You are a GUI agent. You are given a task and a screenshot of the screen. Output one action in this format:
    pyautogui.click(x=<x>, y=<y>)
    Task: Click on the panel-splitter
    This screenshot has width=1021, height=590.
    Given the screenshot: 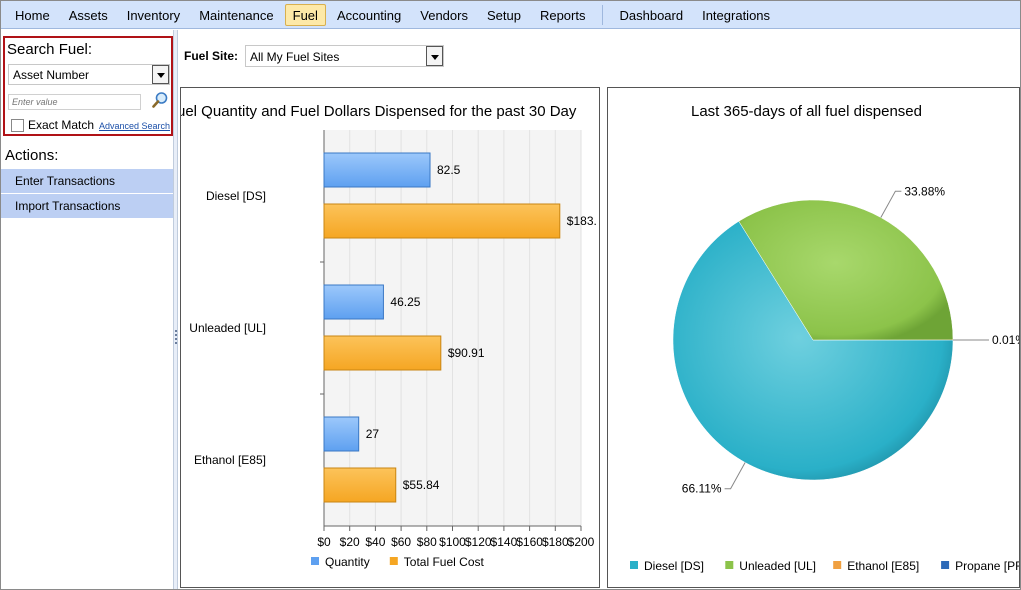 What is the action you would take?
    pyautogui.click(x=175, y=309)
    